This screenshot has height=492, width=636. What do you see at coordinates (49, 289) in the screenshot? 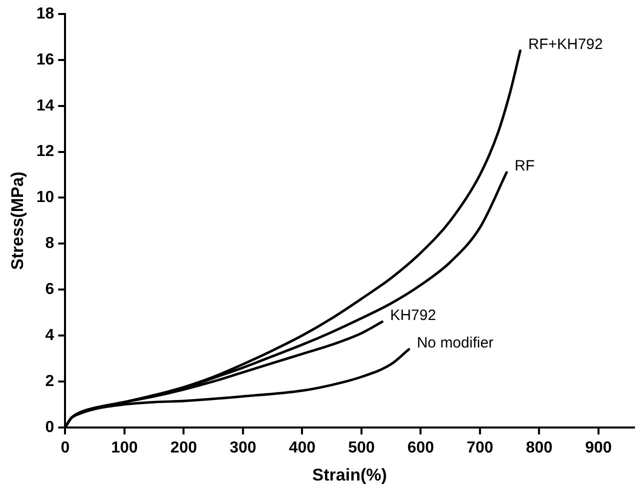
I see `y-tick-label: 6` at bounding box center [49, 289].